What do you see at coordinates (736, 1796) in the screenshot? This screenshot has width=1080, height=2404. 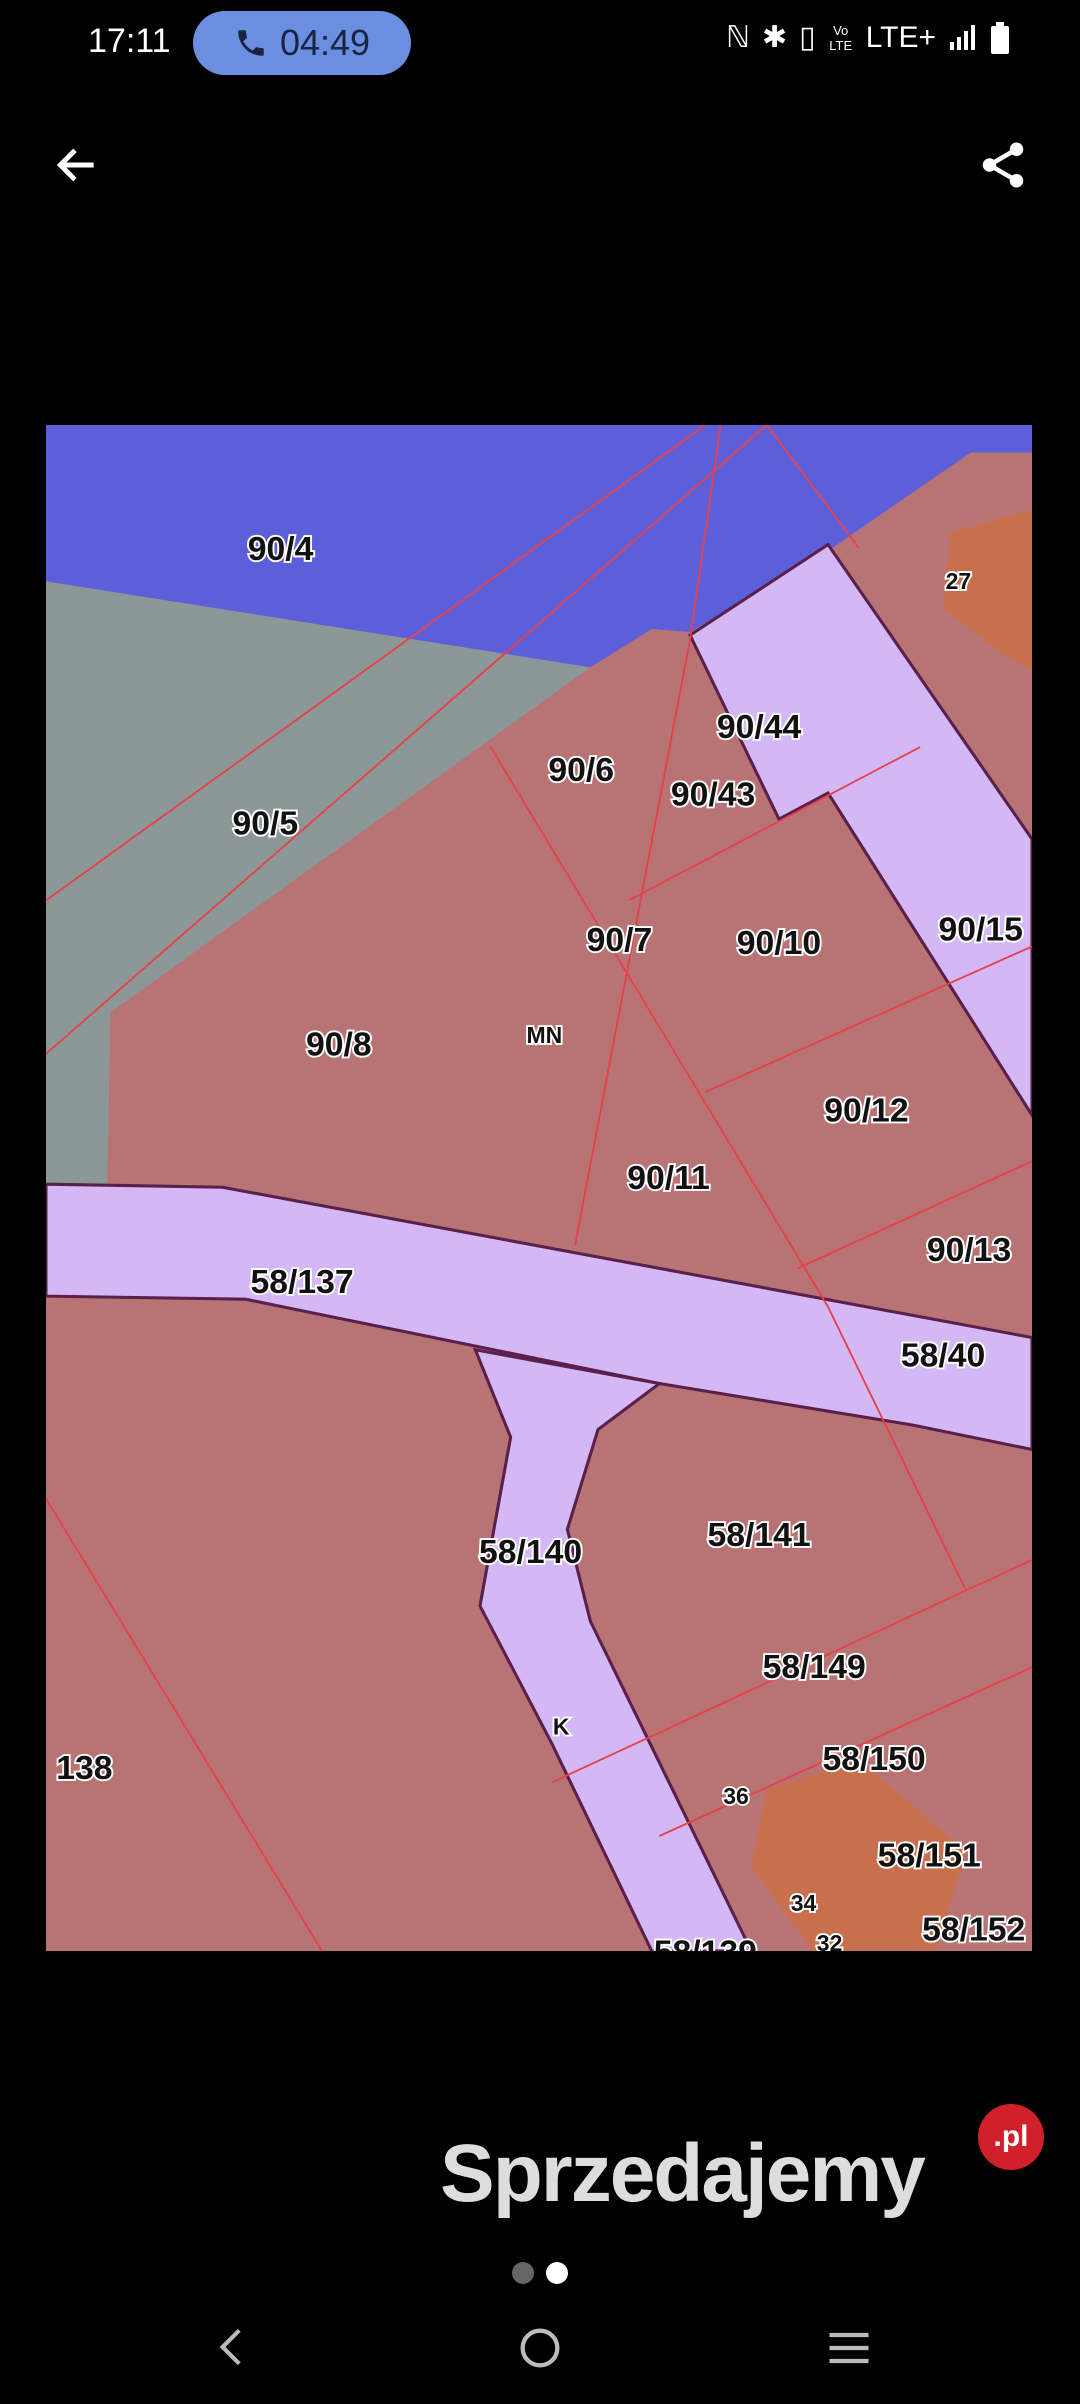 I see `house-number: 36` at bounding box center [736, 1796].